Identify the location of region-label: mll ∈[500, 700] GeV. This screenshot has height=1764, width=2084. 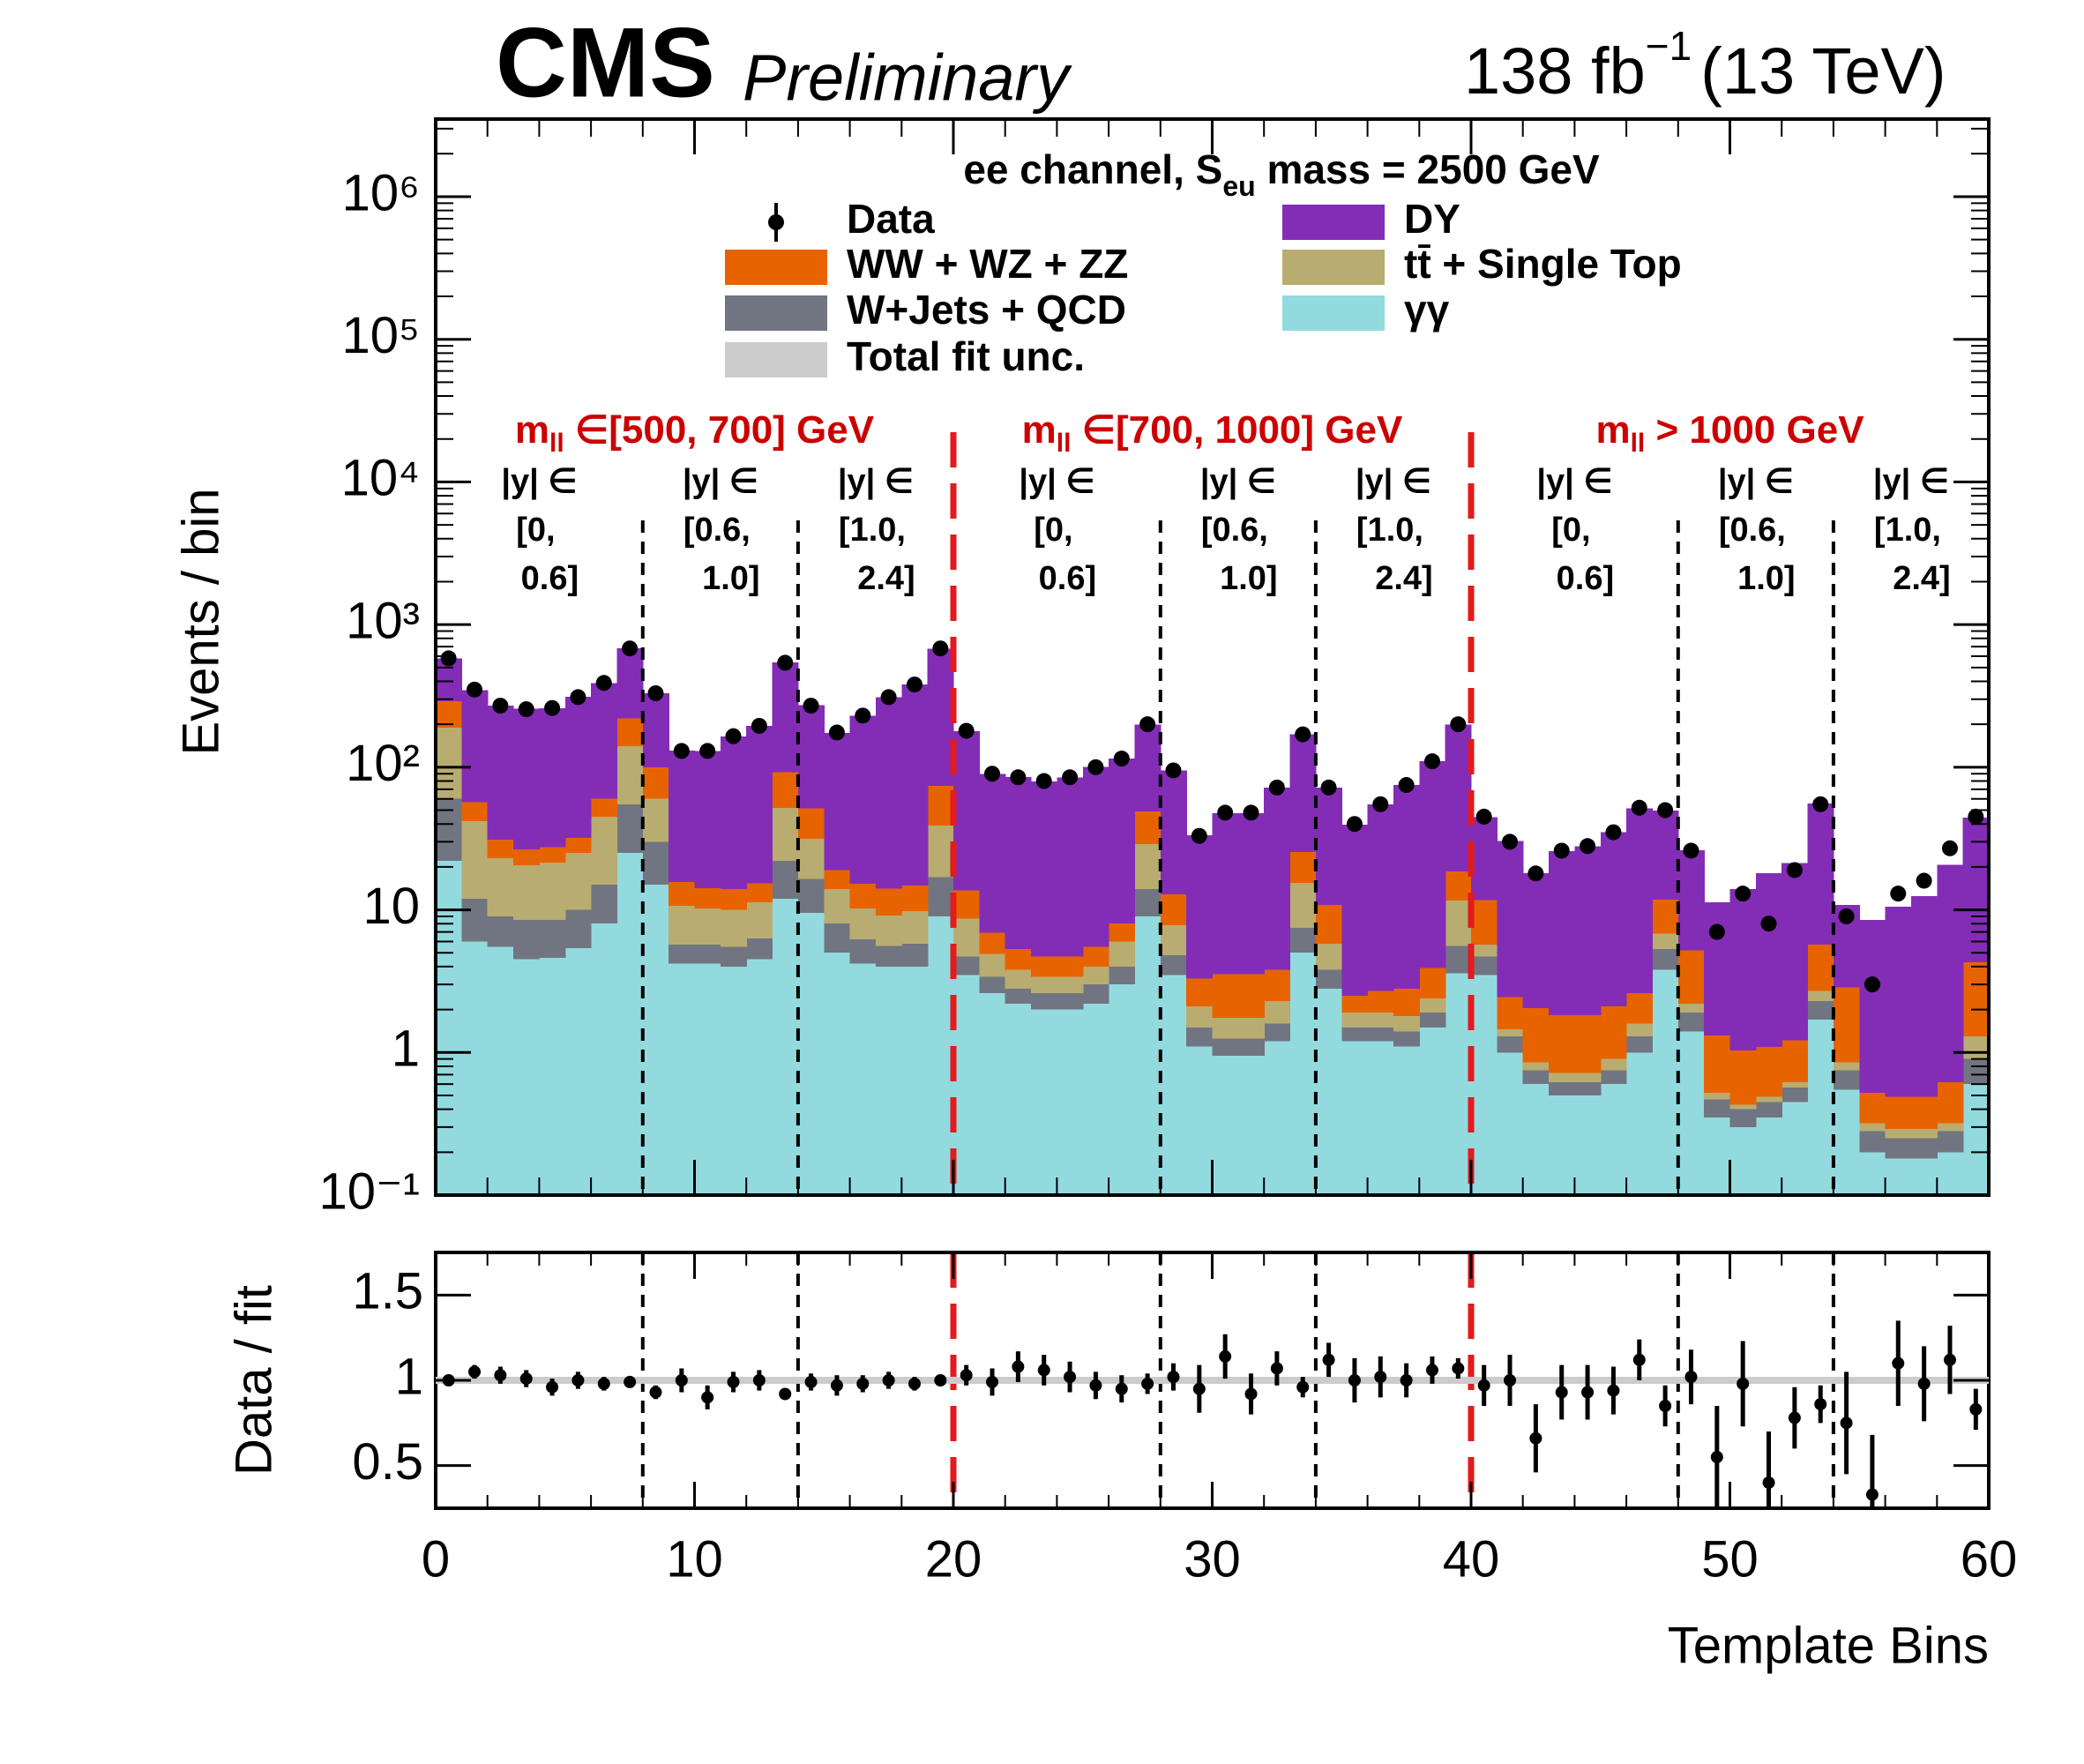
(695, 433).